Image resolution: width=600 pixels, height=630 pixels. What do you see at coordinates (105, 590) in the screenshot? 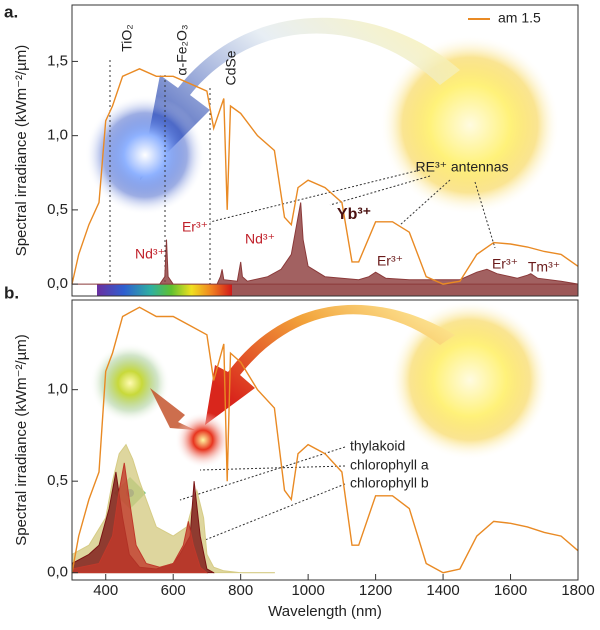
I see `x-tick-label: 400` at bounding box center [105, 590].